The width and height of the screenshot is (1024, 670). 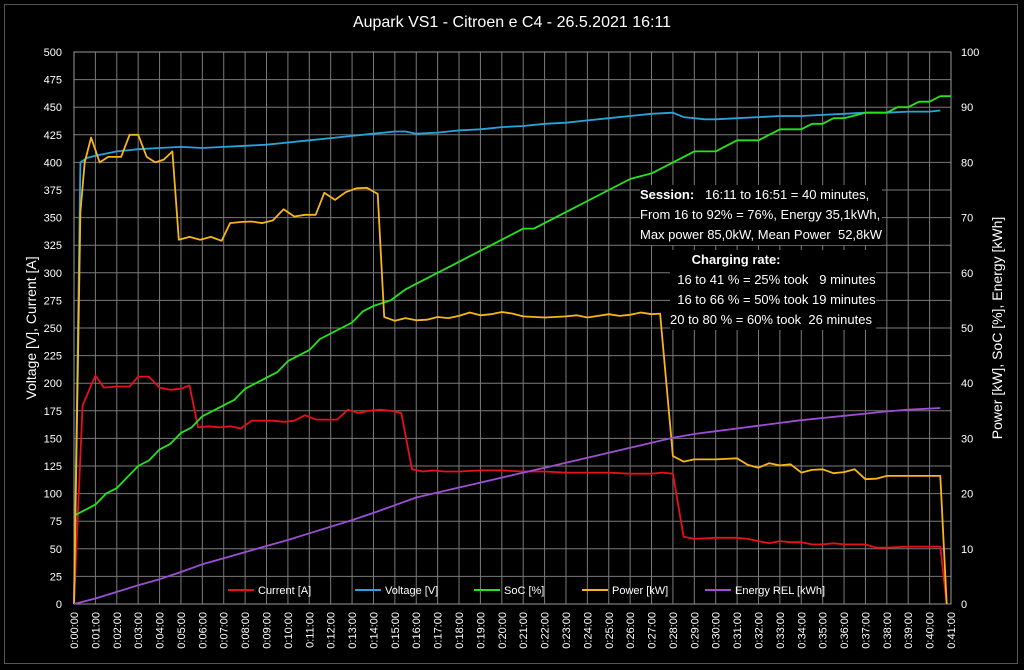 I want to click on x-tick-label: 0:30:00, so click(x=717, y=630).